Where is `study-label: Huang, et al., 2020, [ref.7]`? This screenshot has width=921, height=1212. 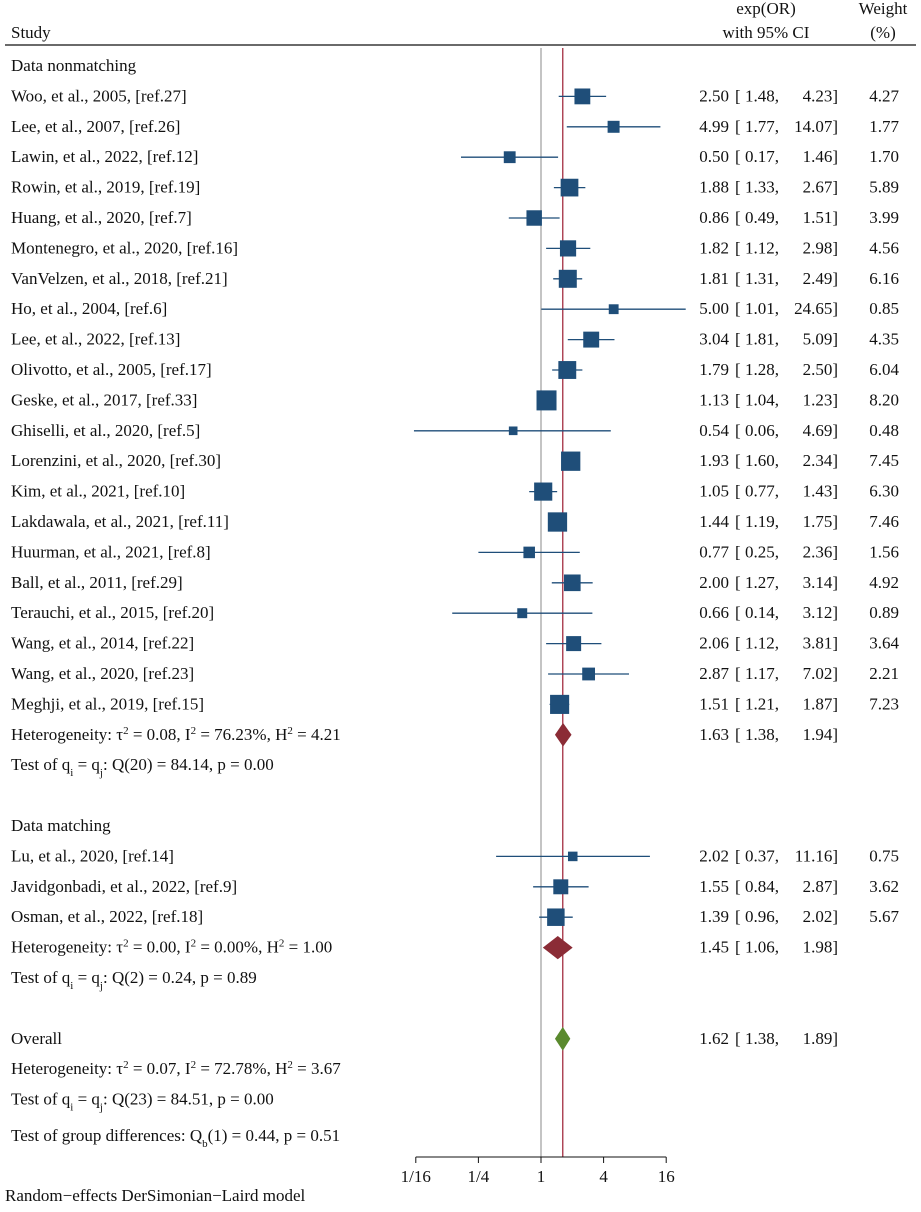 study-label: Huang, et al., 2020, [ref.7] is located at coordinates (101, 217).